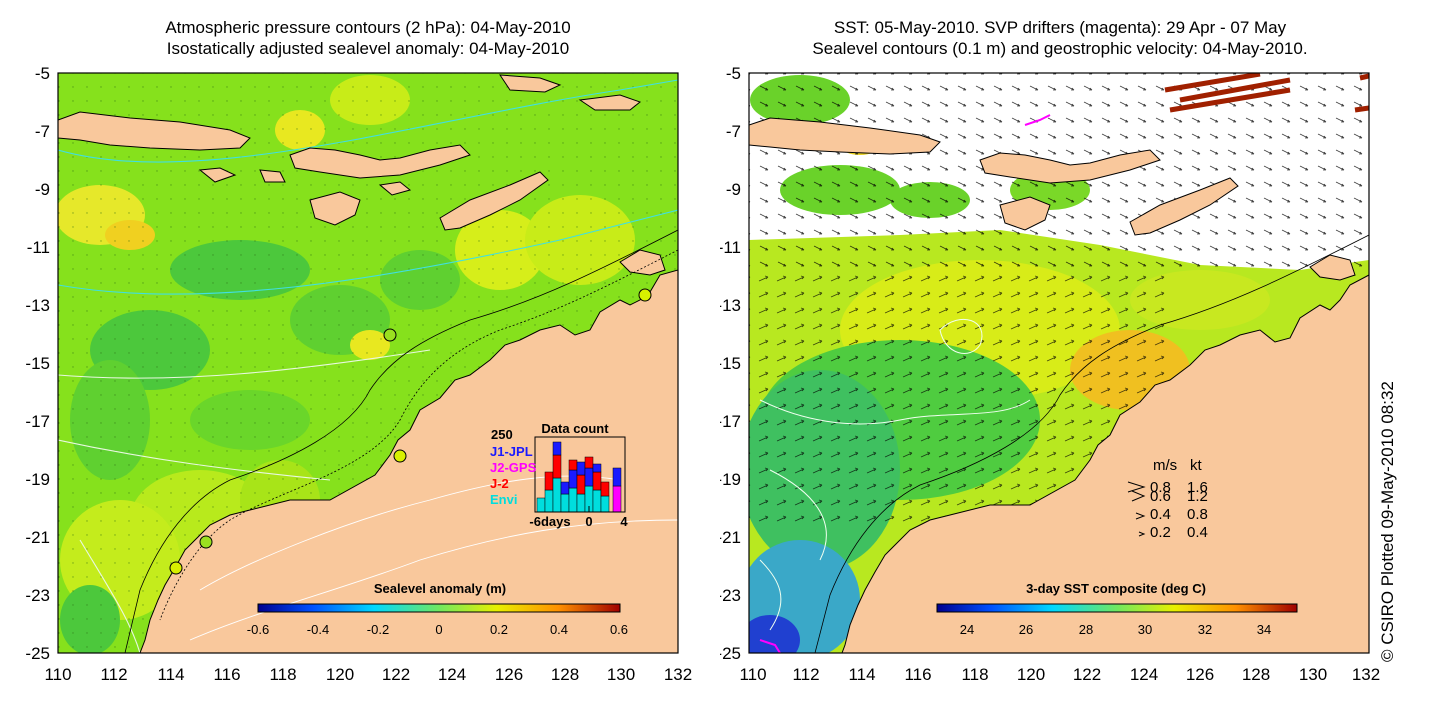  I want to click on sealevel-contours, so click(895, 474).